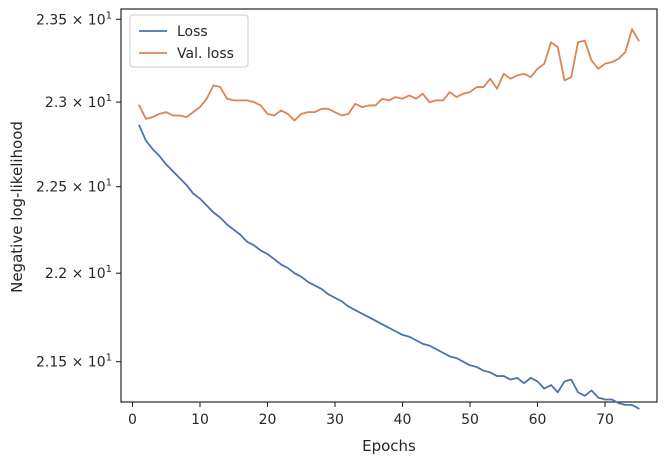 The height and width of the screenshot is (463, 667). I want to click on legend-label-loss: Loss, so click(192, 32).